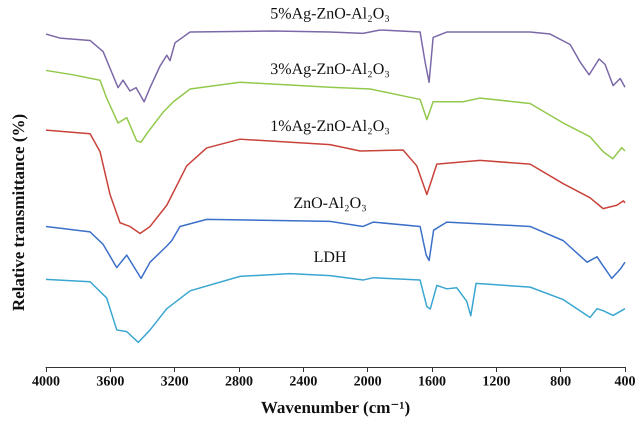  I want to click on x-tick-label: 2800, so click(239, 382).